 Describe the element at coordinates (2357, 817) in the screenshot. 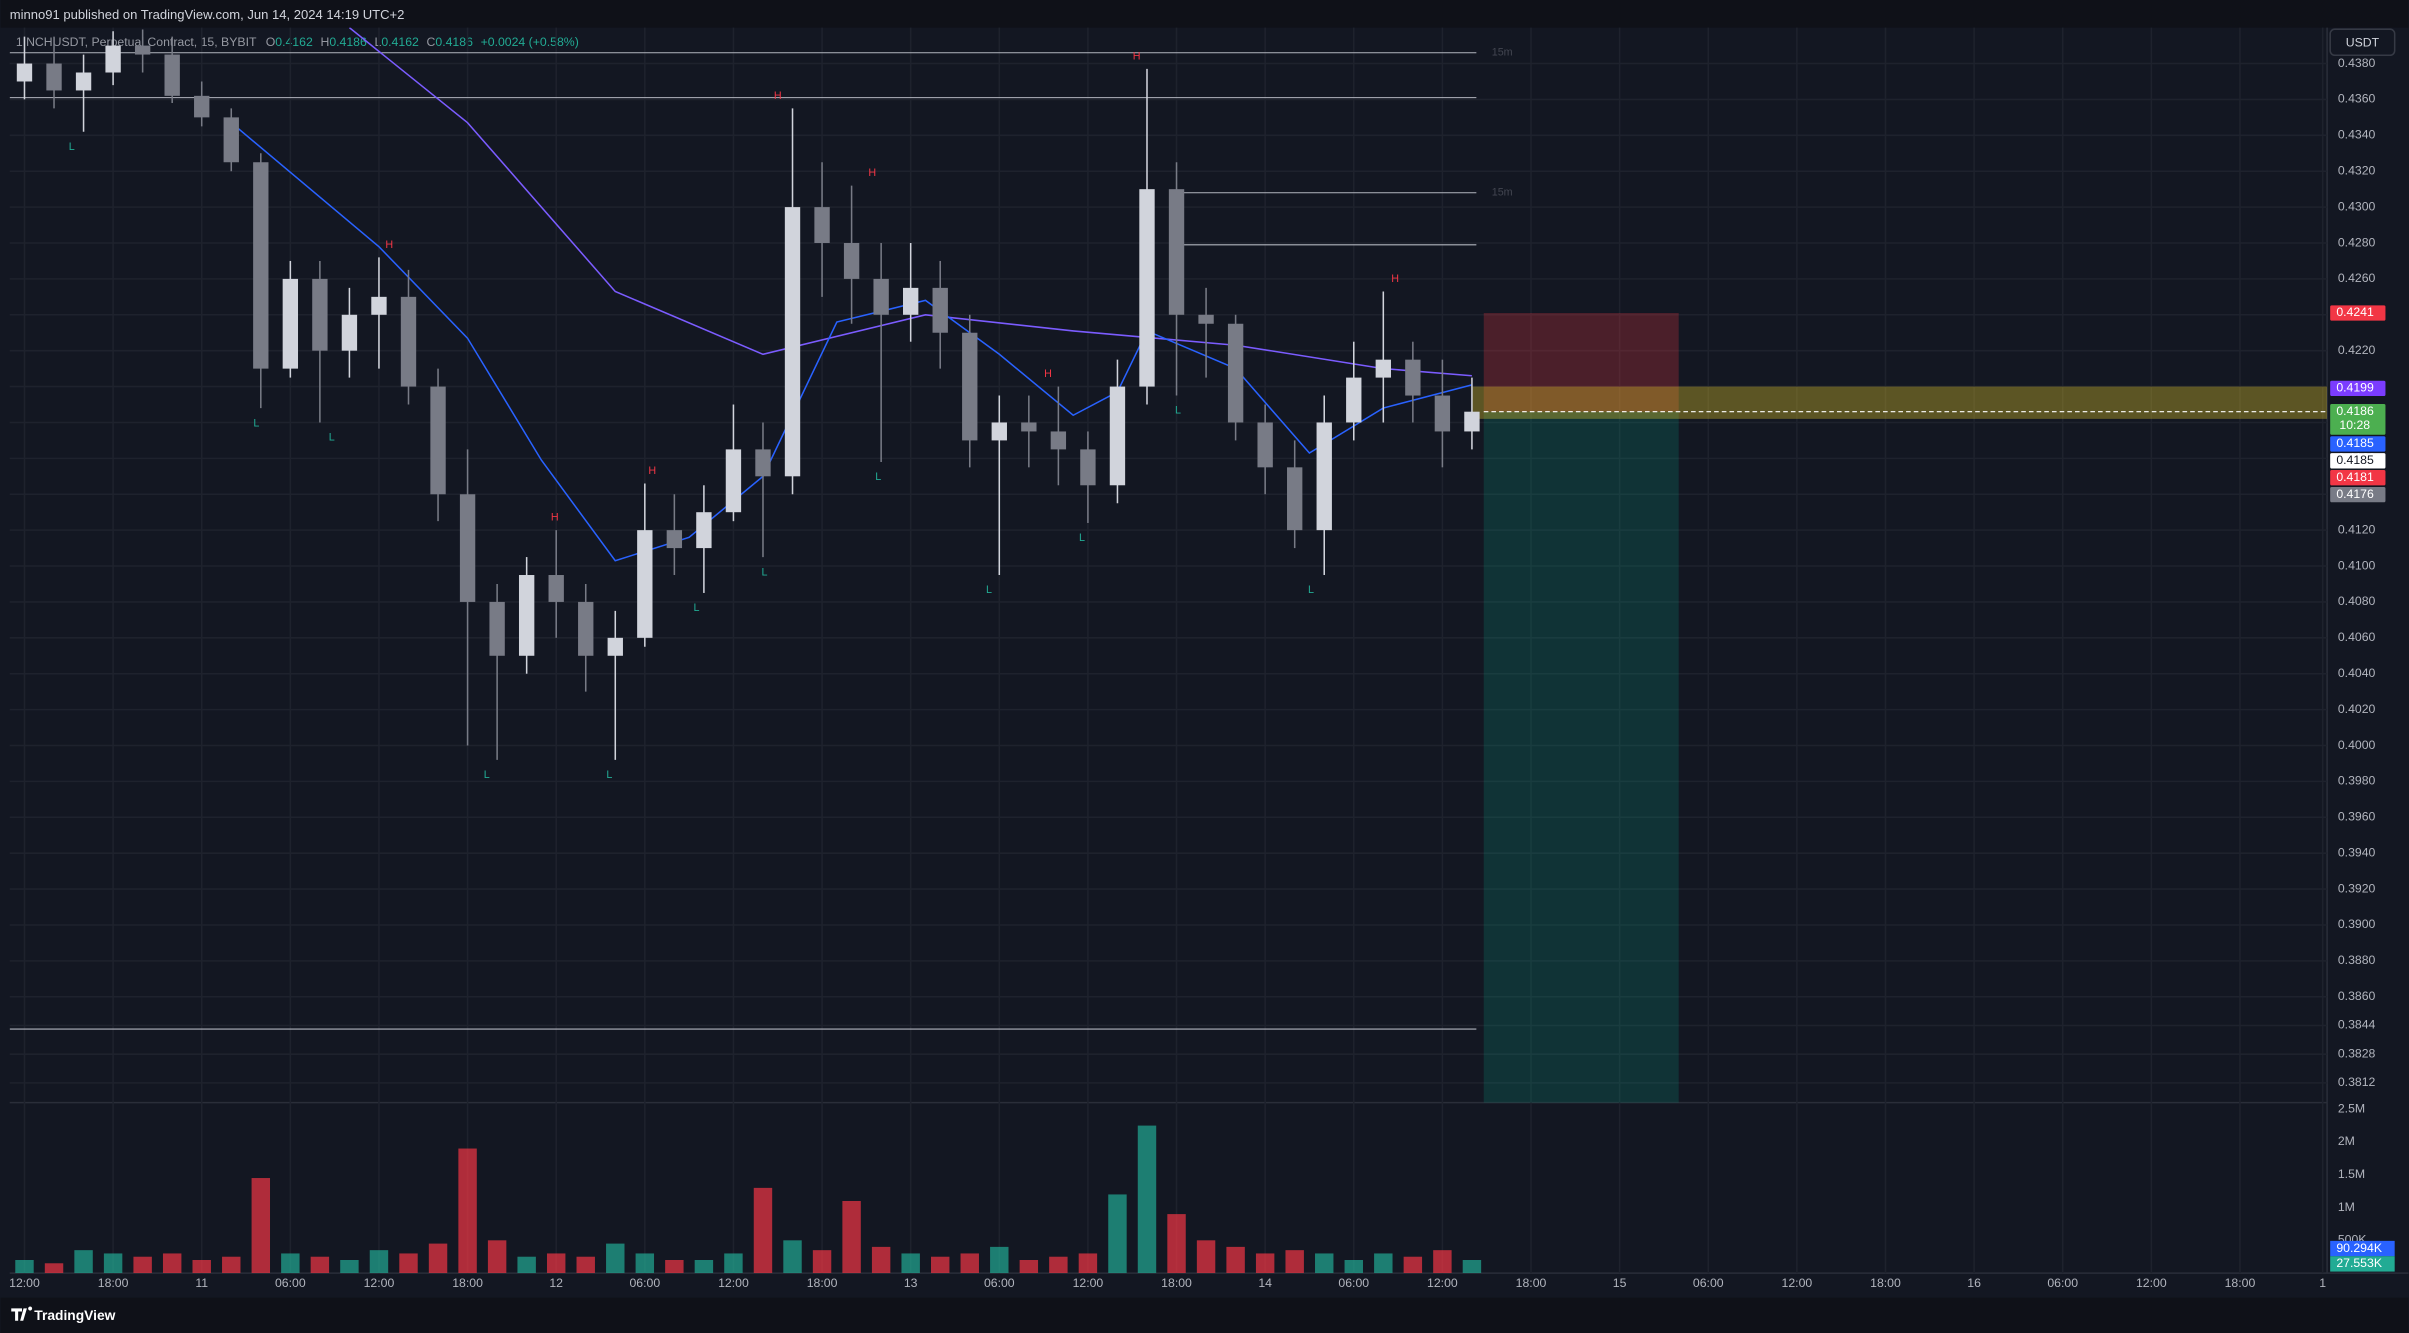

I see `y-tick-label: 0.3960` at that location.